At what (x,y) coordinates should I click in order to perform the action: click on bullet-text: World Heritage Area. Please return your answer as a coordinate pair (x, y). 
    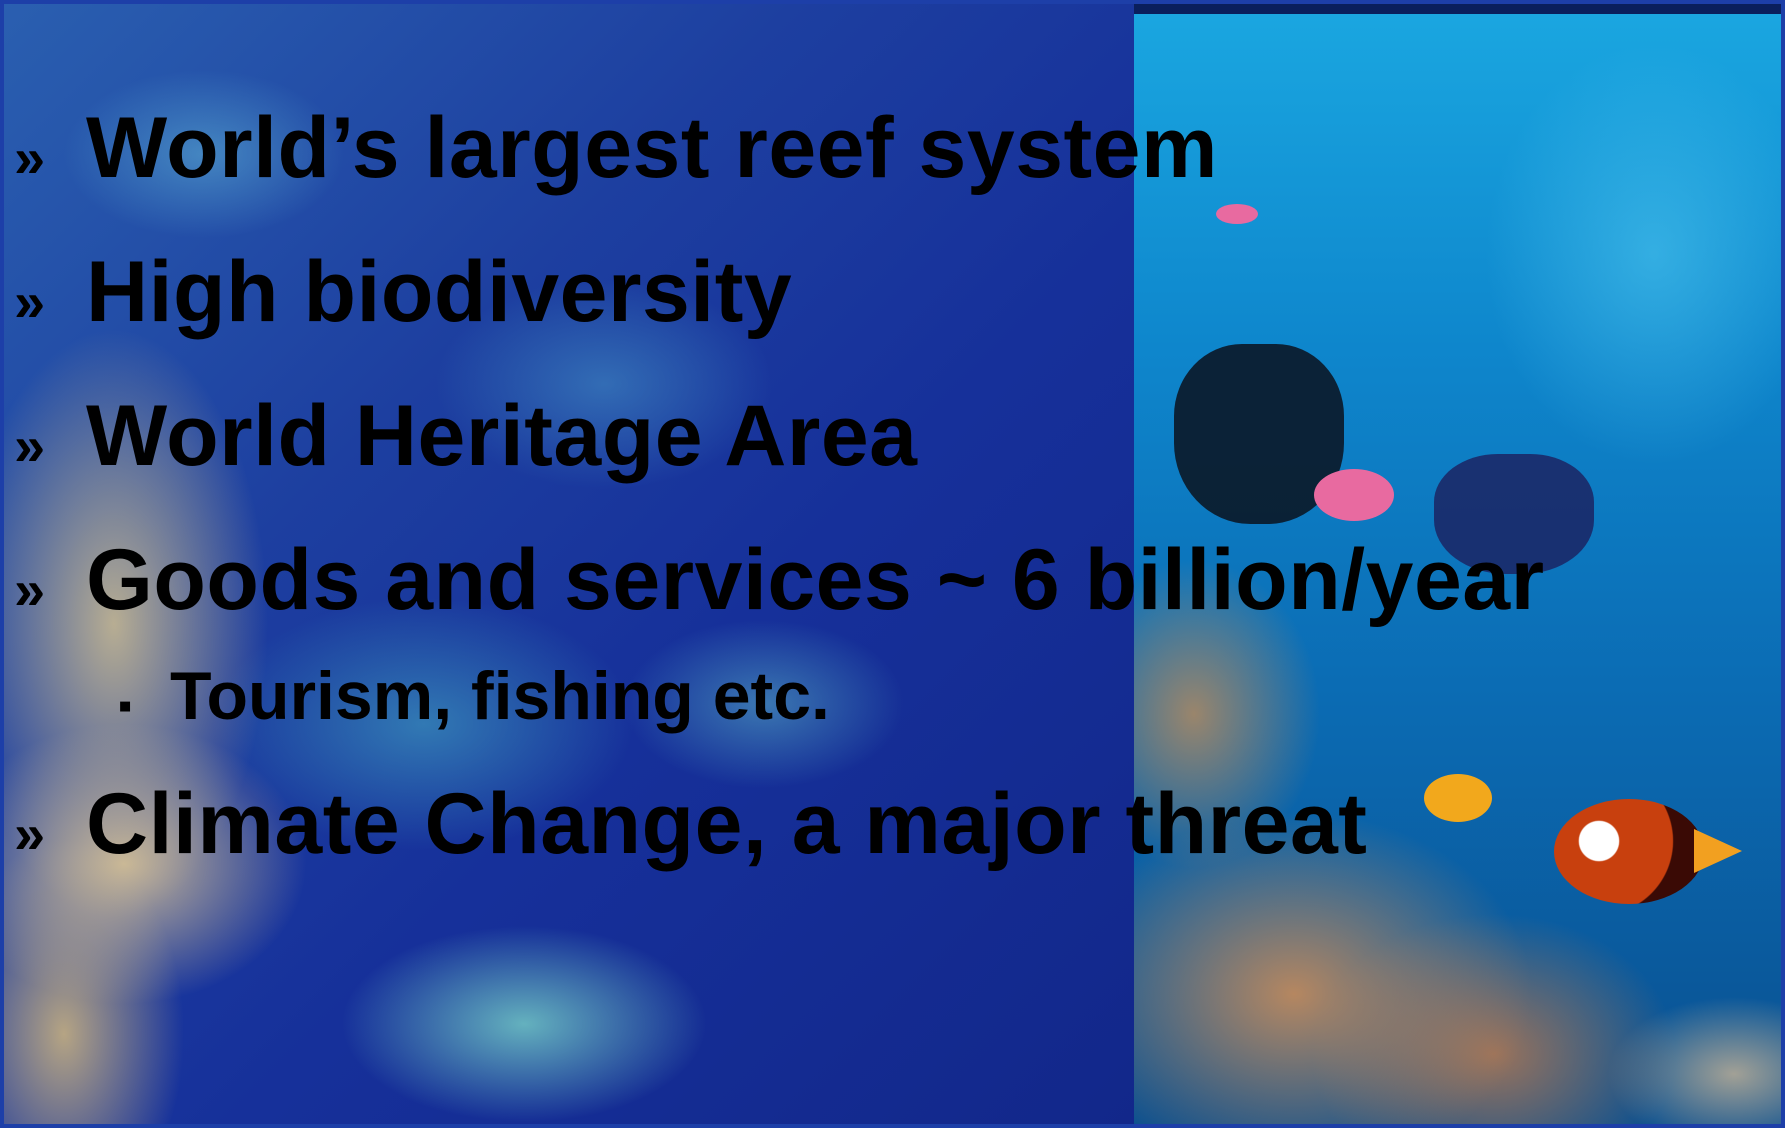
    Looking at the image, I should click on (502, 436).